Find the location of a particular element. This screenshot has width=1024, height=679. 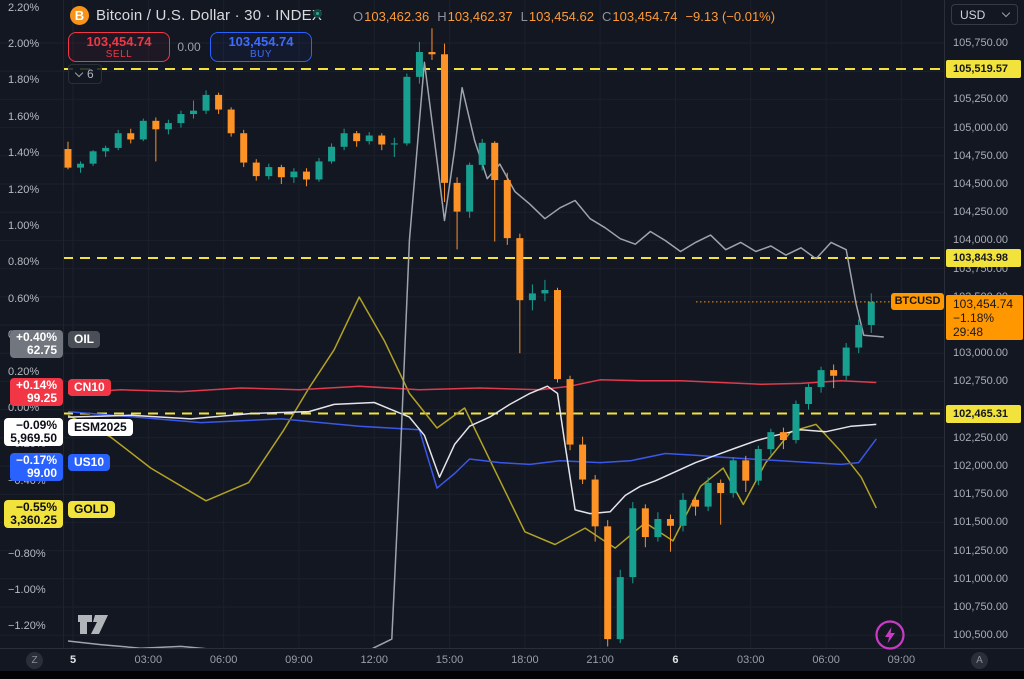

time-tick-label: 5 is located at coordinates (73, 660).